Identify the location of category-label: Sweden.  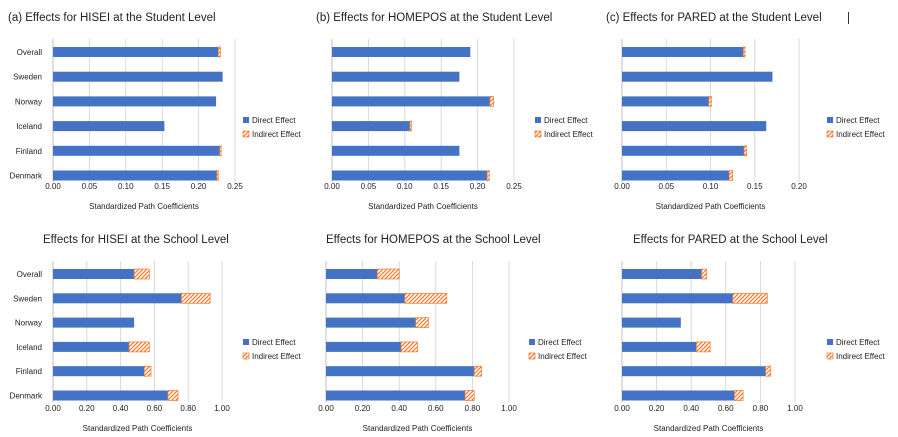
(27, 298).